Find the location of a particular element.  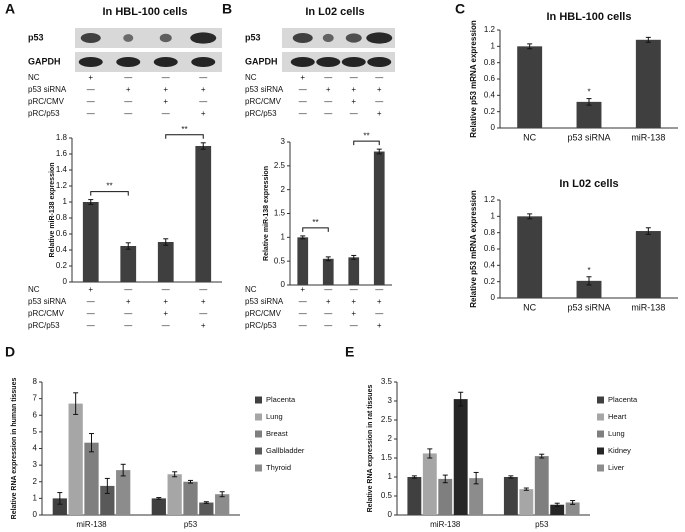

y-tick-label: 1.8 is located at coordinates (62, 137).